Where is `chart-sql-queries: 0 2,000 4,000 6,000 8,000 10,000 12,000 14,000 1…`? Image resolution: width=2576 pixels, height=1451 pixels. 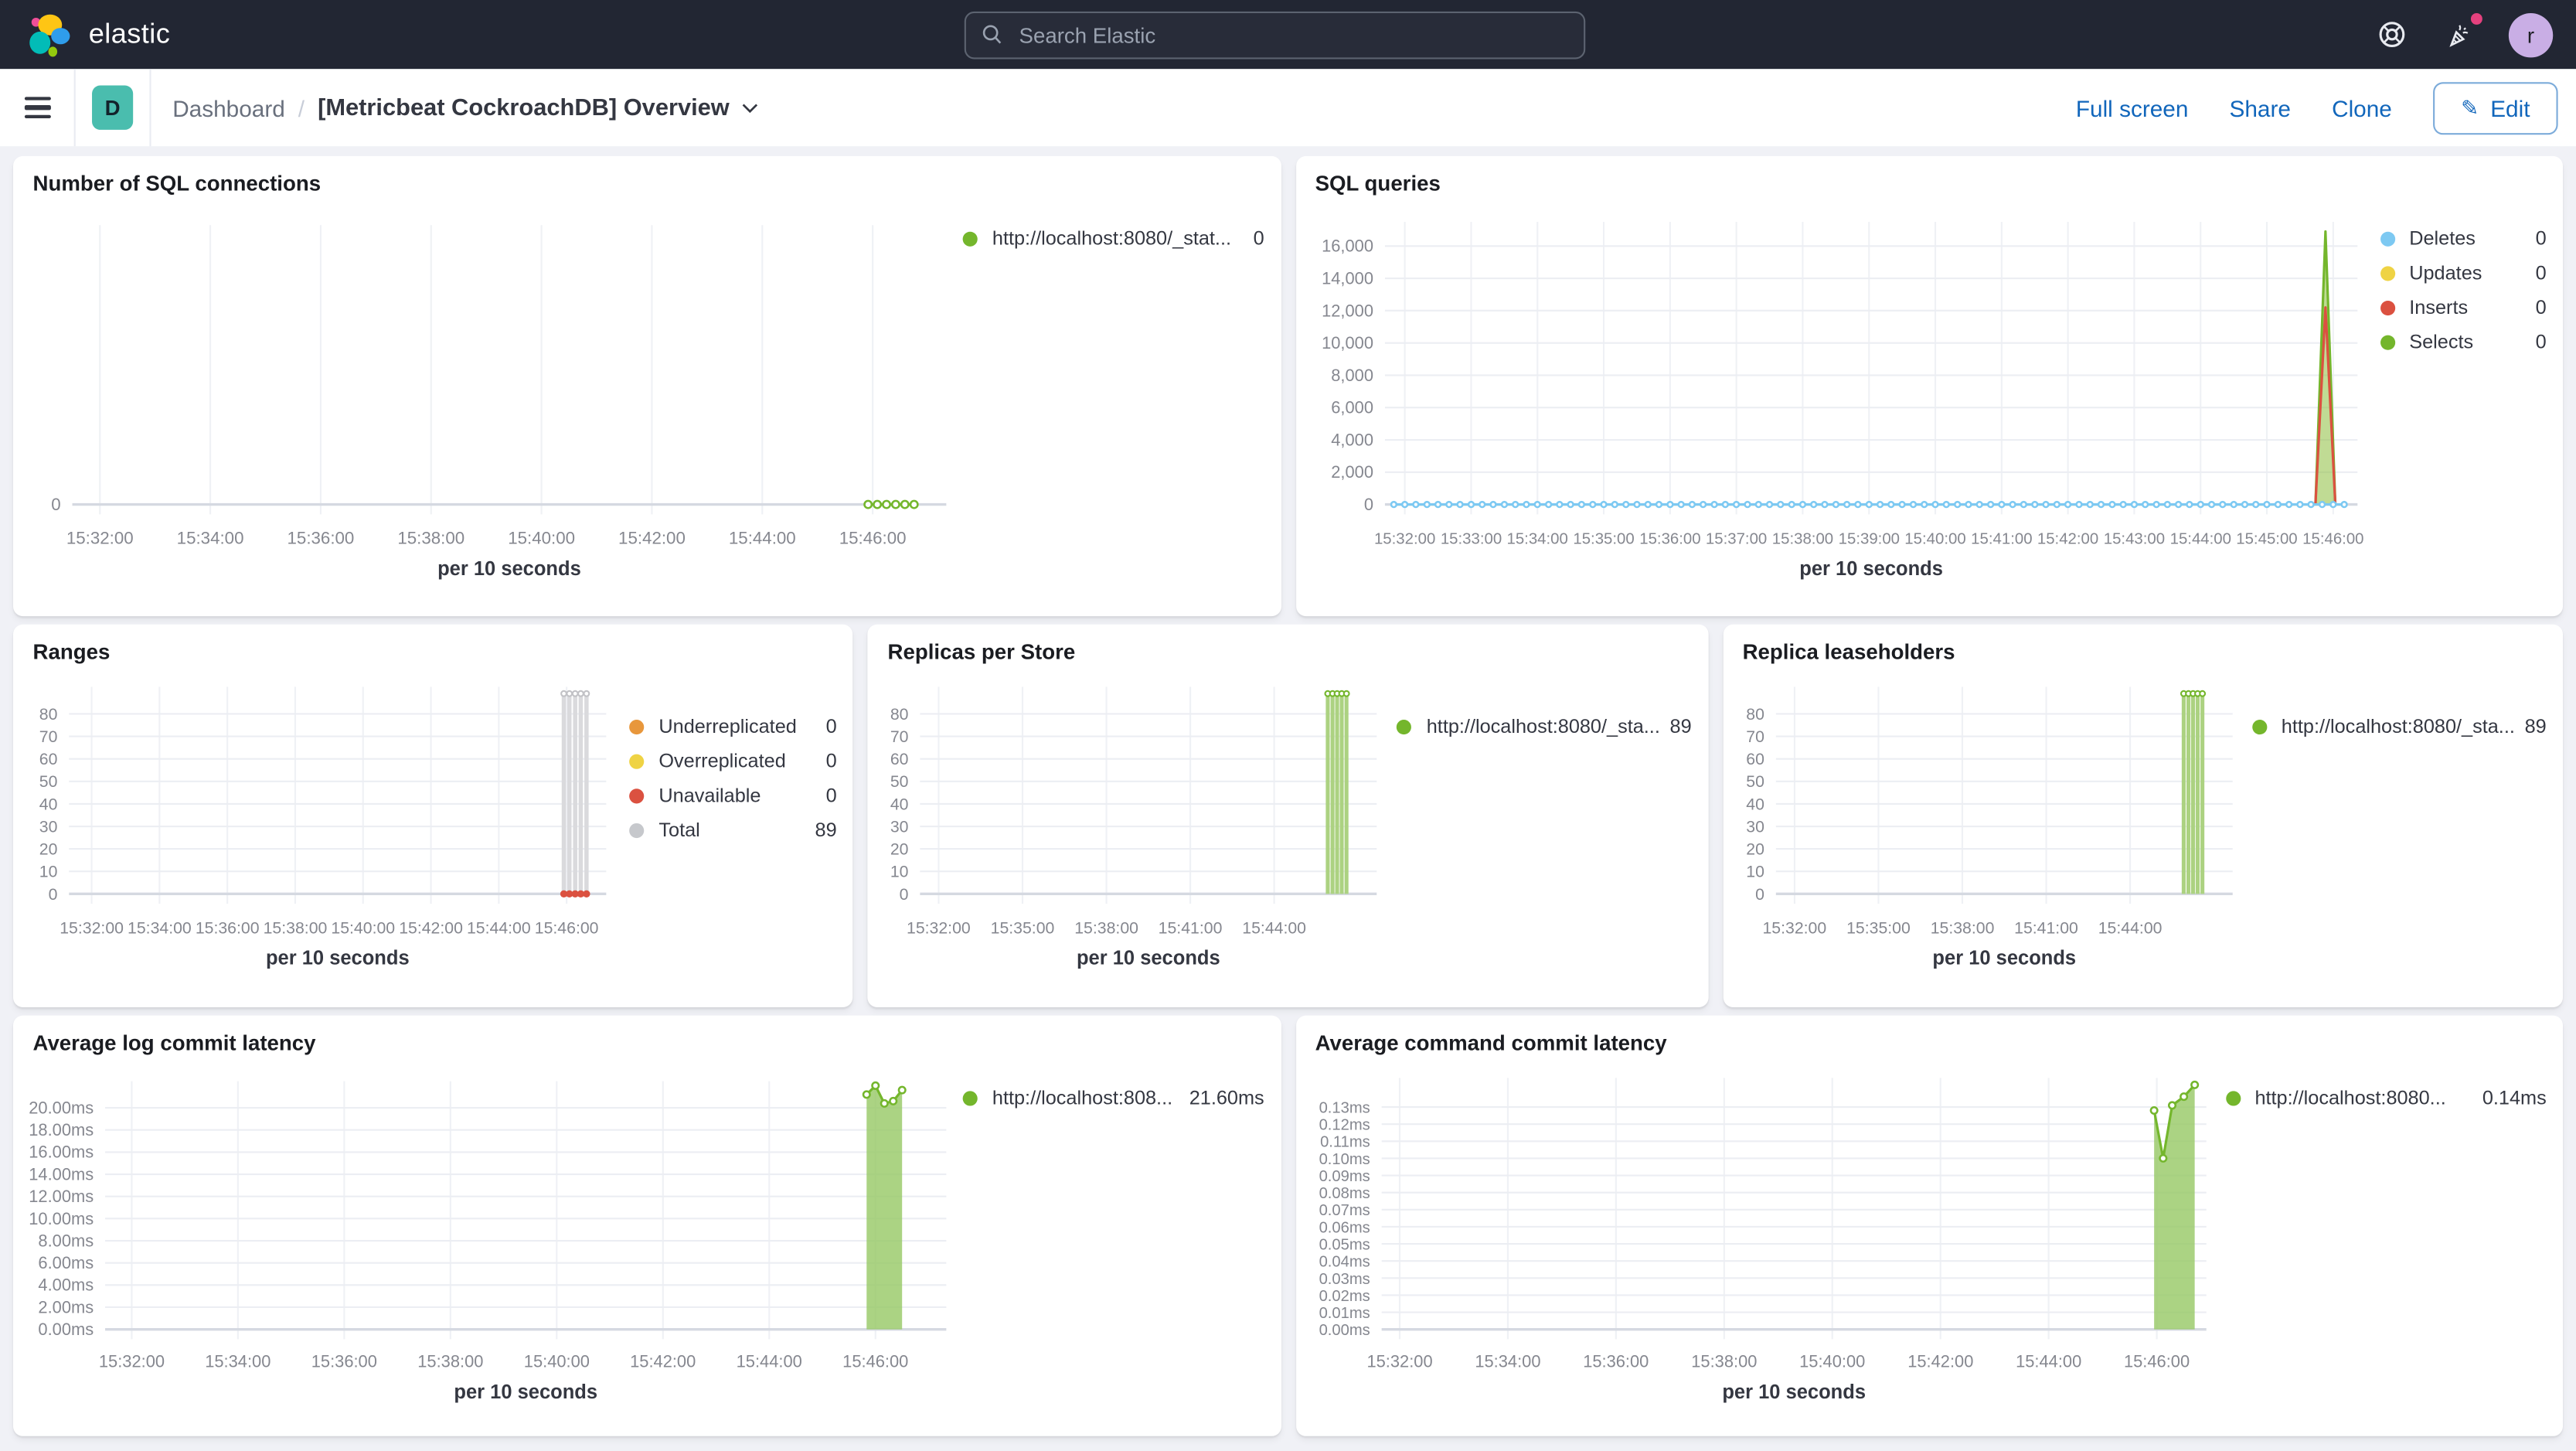
chart-sql-queries: 0 2,000 4,000 6,000 8,000 10,000 12,000 14,000 1… is located at coordinates (1837, 406).